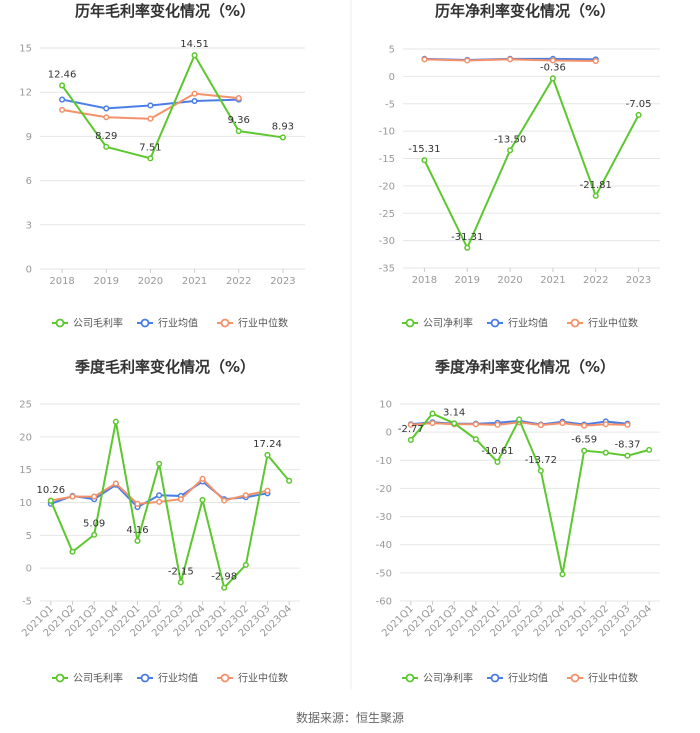 This screenshot has height=733, width=700. What do you see at coordinates (392, 50) in the screenshot?
I see `y-tick-label: 5` at bounding box center [392, 50].